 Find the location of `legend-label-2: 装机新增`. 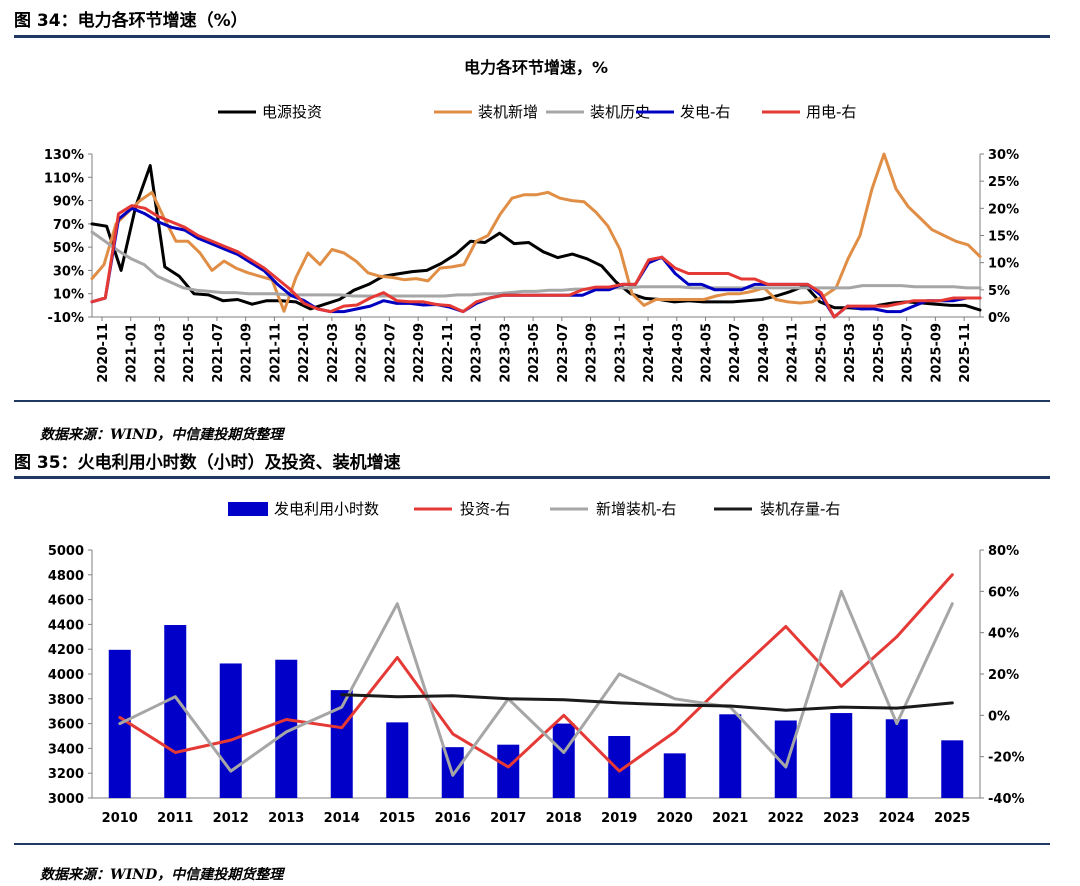

legend-label-2: 装机新增 is located at coordinates (508, 112).